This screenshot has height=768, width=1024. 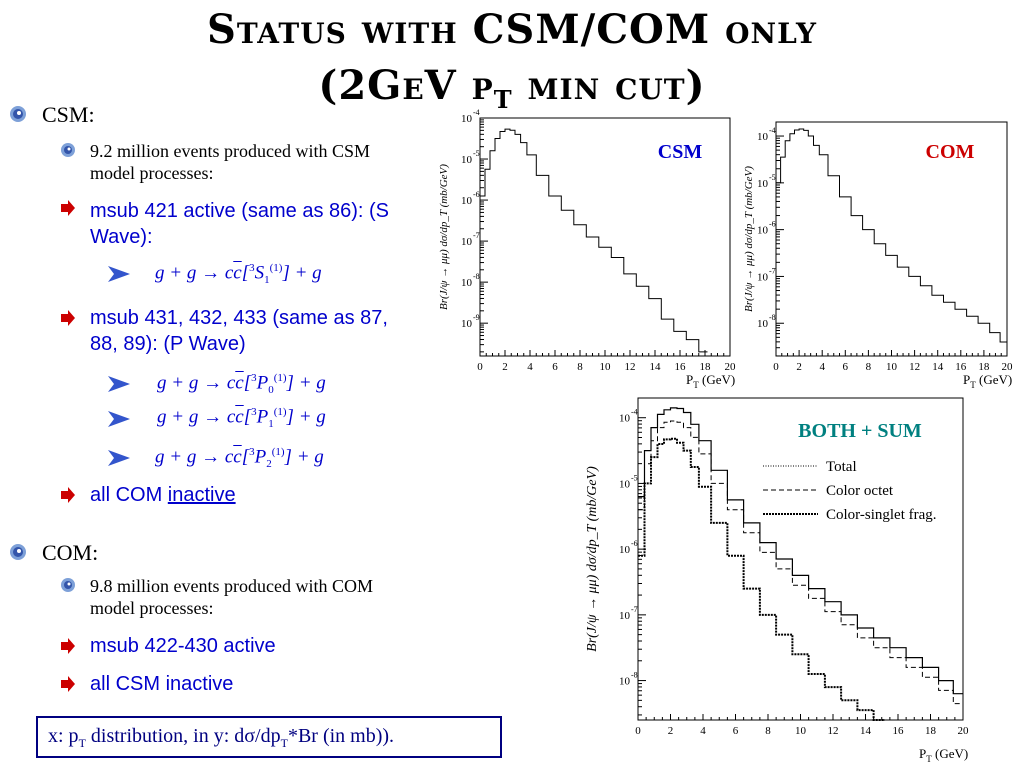 What do you see at coordinates (241, 384) in the screenshot?
I see `equation-p-wave-0: g + g → cc[3P0(1)] + g` at bounding box center [241, 384].